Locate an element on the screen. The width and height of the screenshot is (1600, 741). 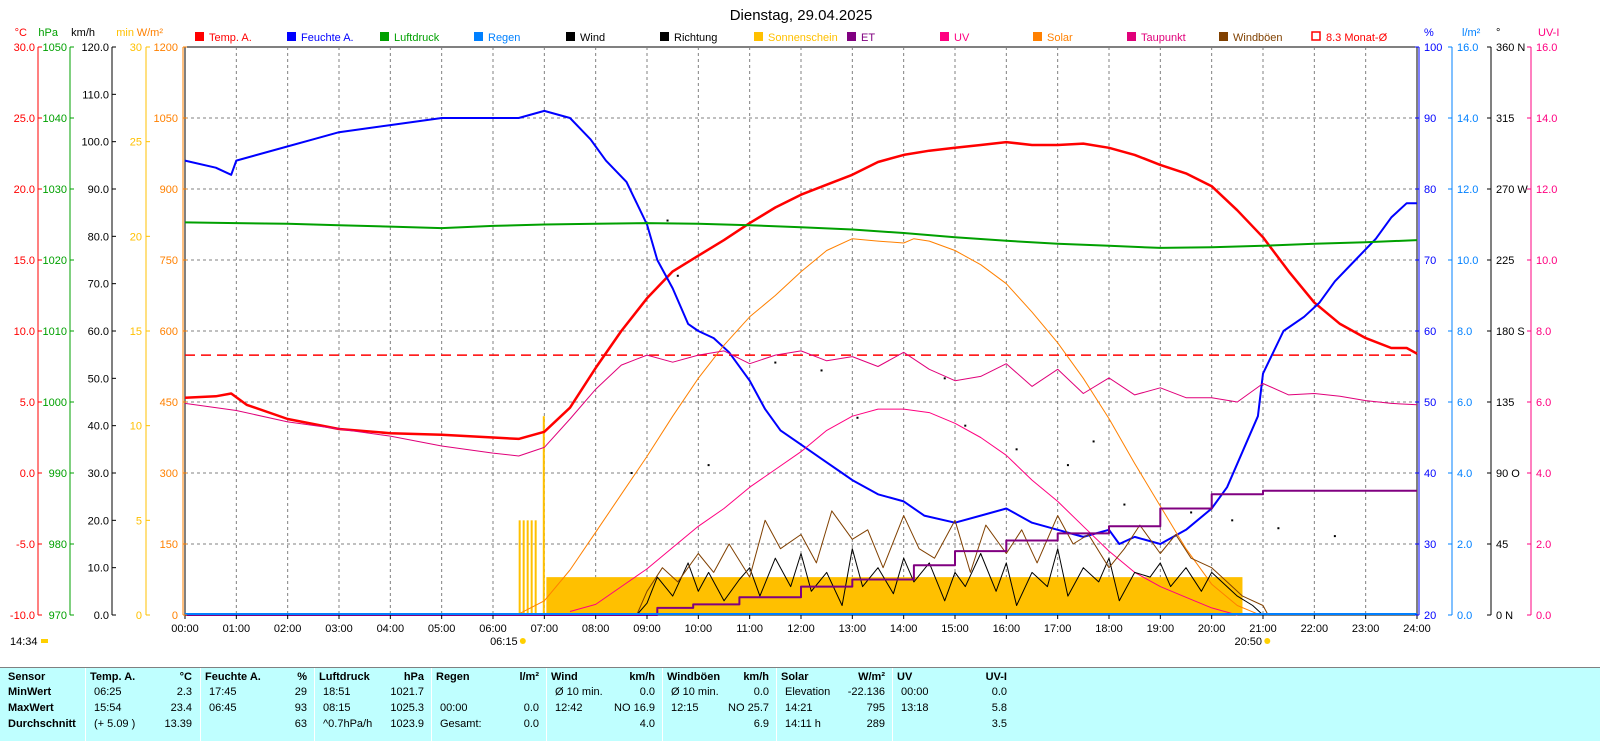
x-tick-label: 14:00 is located at coordinates (904, 629).